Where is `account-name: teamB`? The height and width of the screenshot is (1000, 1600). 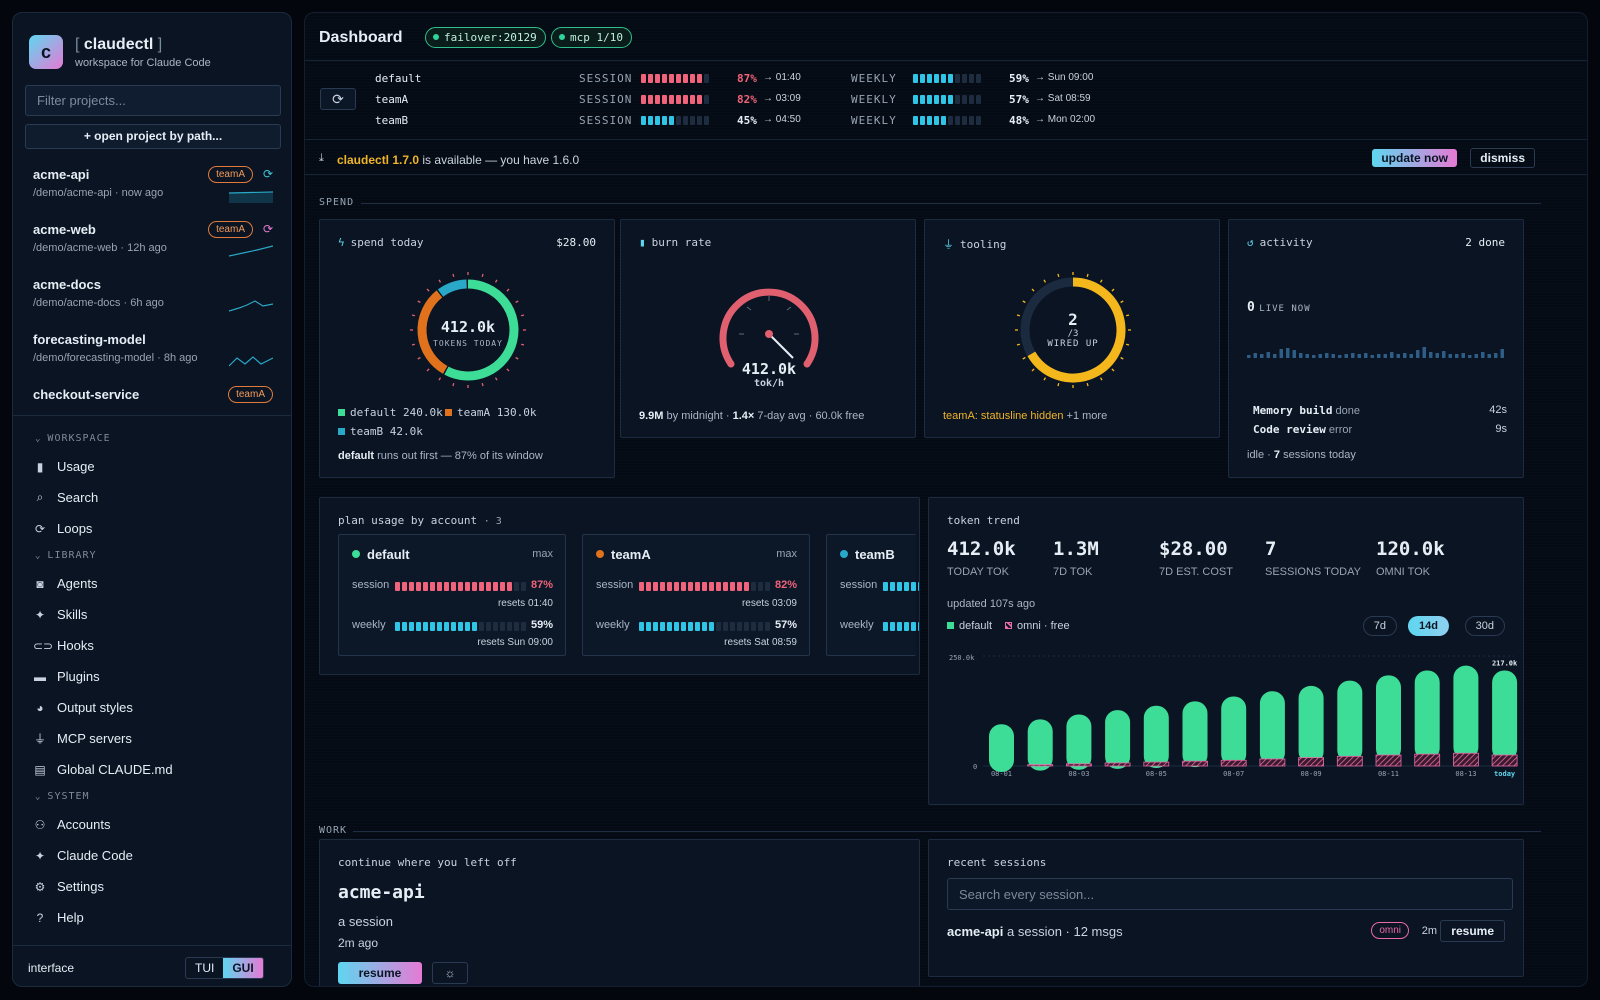
account-name: teamB is located at coordinates (867, 554).